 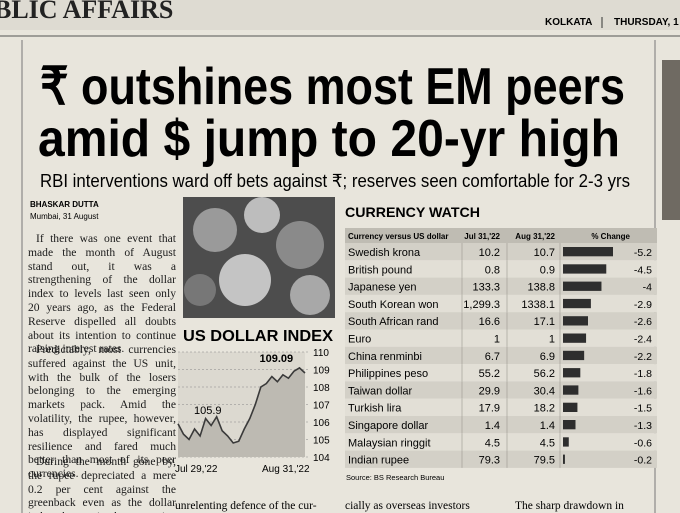 I want to click on jul-value: 6.7, so click(x=492, y=357).